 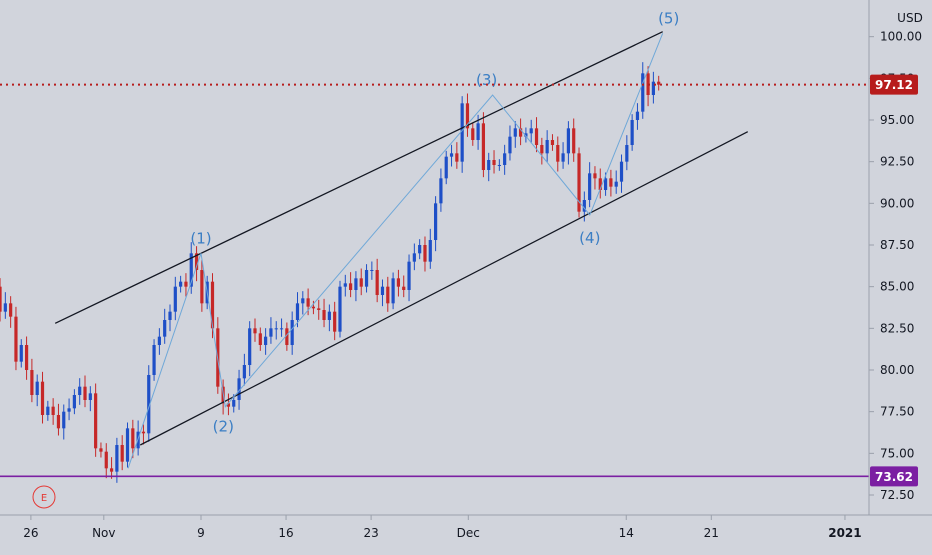 What do you see at coordinates (897, 453) in the screenshot?
I see `price-tick-label: 75.00` at bounding box center [897, 453].